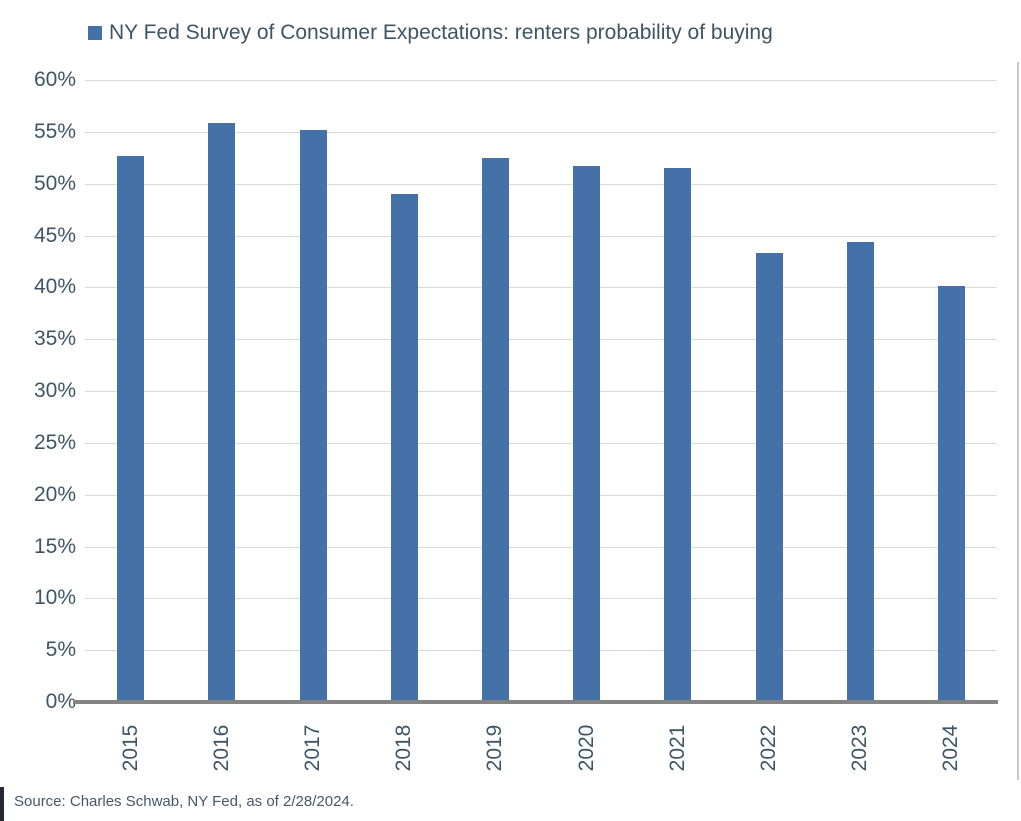 Image resolution: width=1021 pixels, height=821 pixels. Describe the element at coordinates (131, 428) in the screenshot. I see `bar-2015` at that location.